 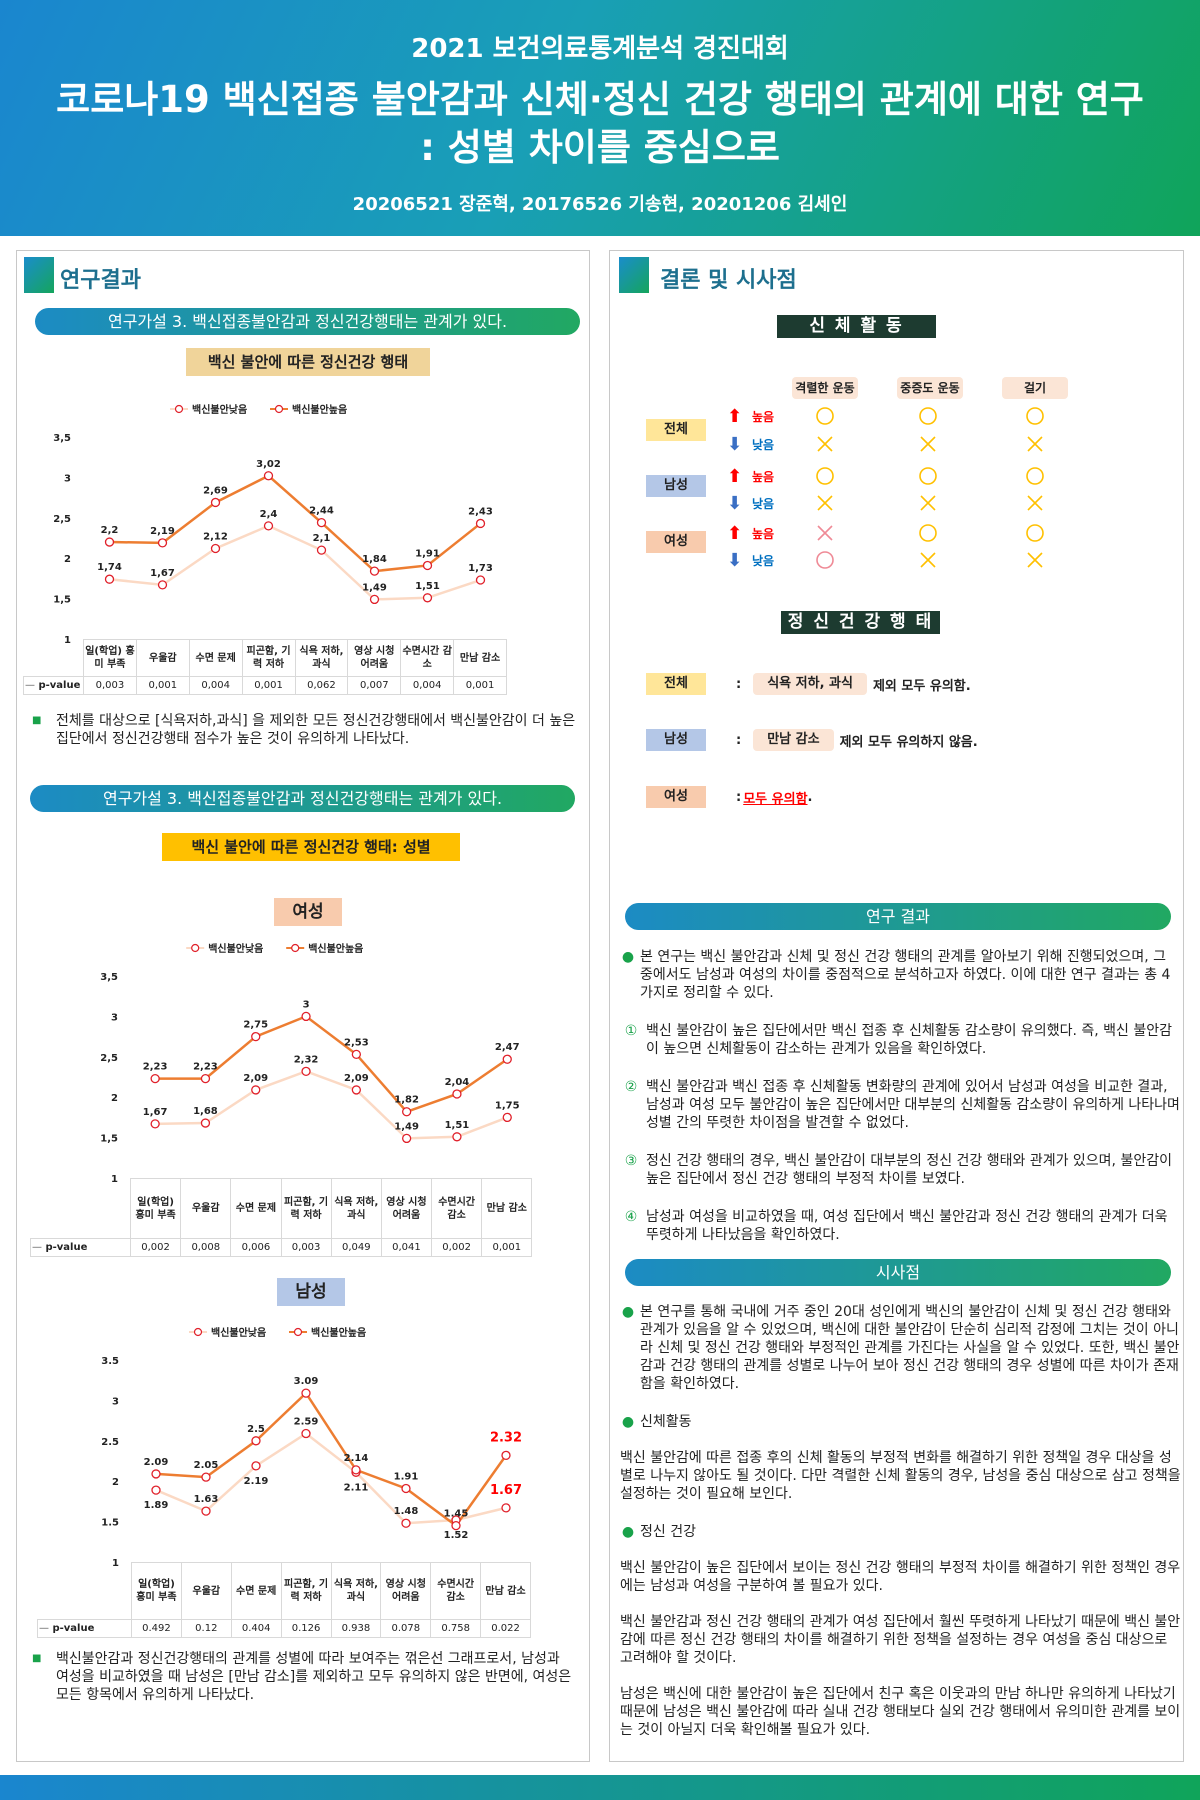 What do you see at coordinates (62, 438) in the screenshot?
I see `y-tick-label: 3,5` at bounding box center [62, 438].